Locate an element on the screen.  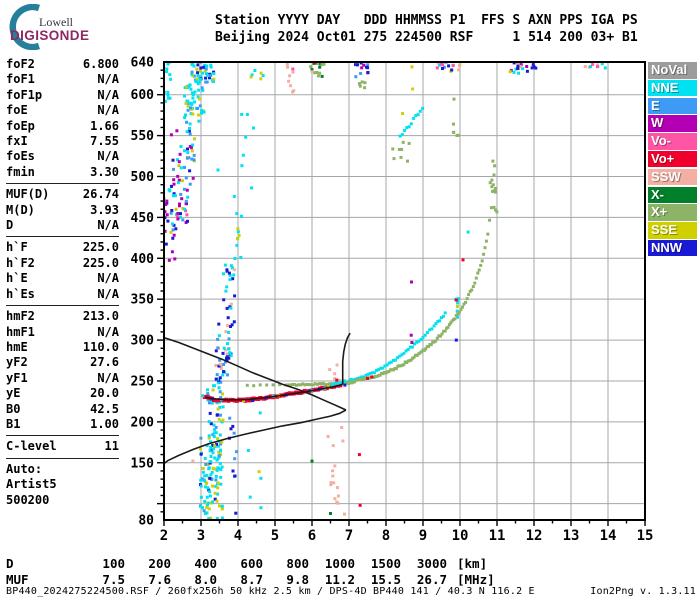
row-value: 800 is located at coordinates (297, 563).